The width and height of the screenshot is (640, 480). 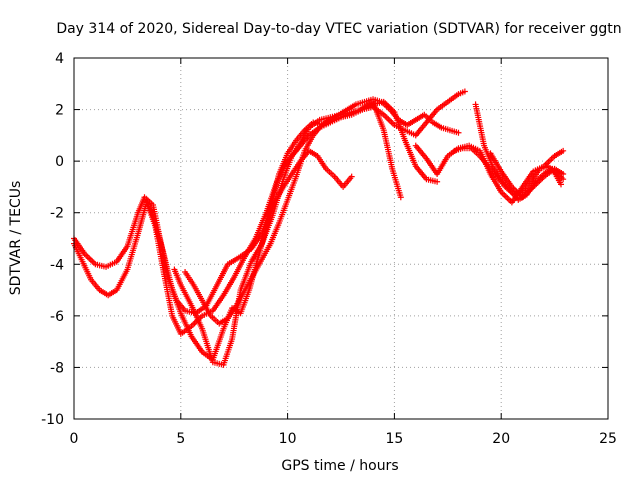 I want to click on y-tick-label: -8, so click(x=57, y=368).